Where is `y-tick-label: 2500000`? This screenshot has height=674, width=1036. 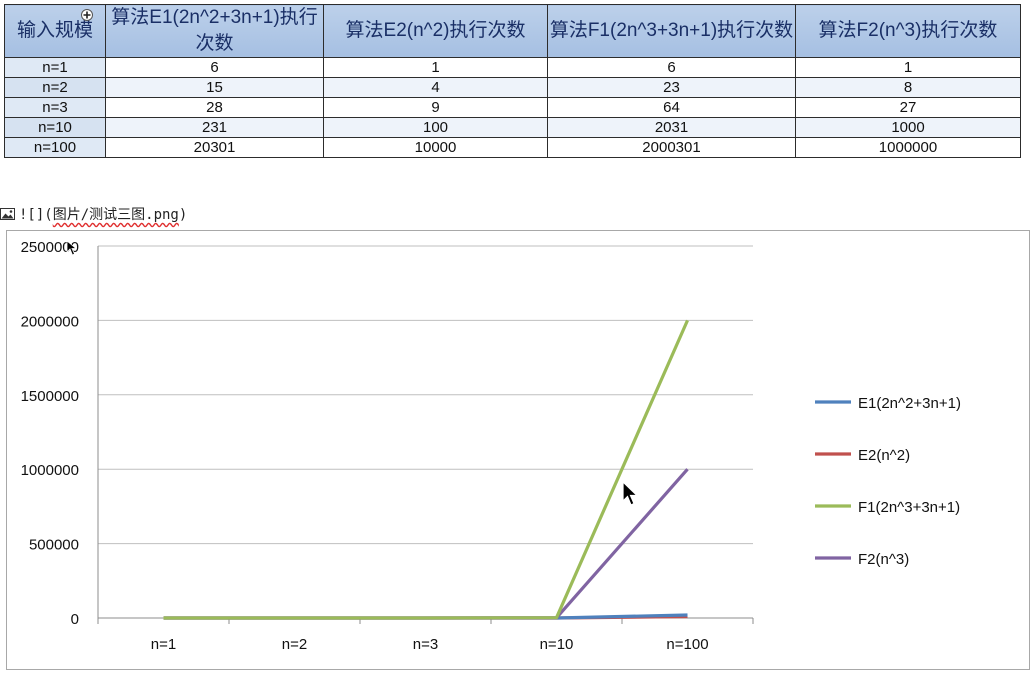 y-tick-label: 2500000 is located at coordinates (50, 247).